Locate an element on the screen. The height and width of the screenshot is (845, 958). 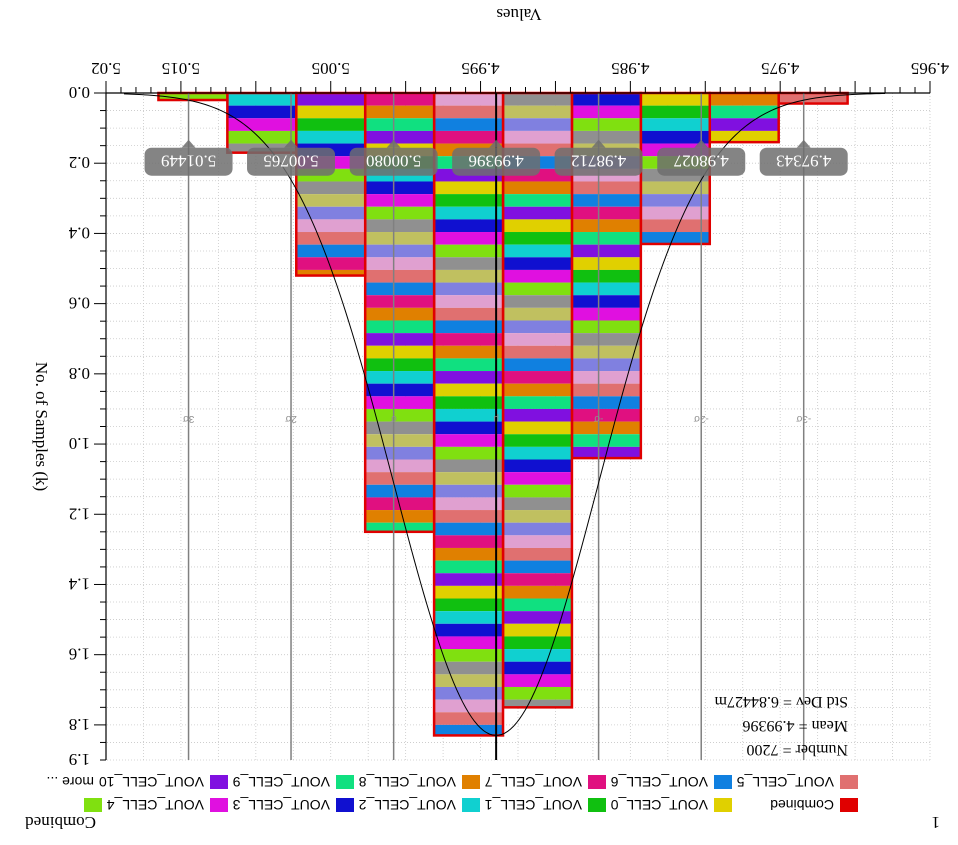
marker-value: 5.01449 is located at coordinates (188, 161).